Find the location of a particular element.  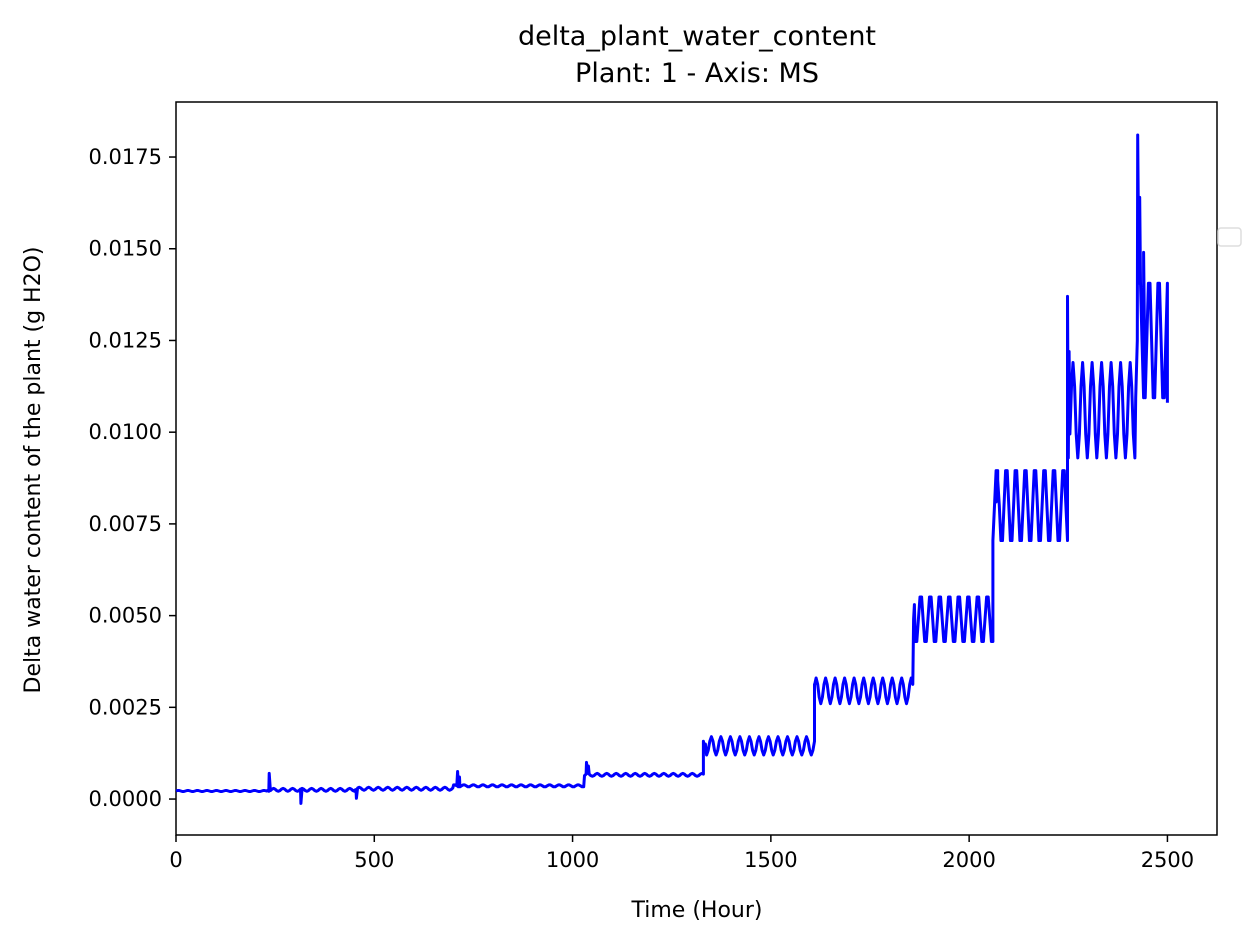

x-axis: 0 500 1000 1500 2000 2500 is located at coordinates (681, 853).